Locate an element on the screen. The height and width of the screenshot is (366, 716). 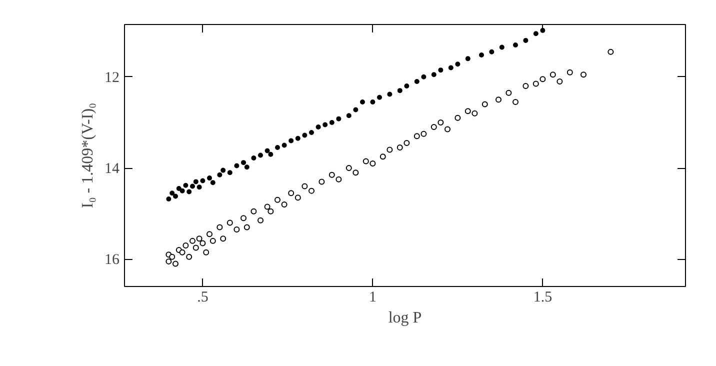
y-tick-label: 14 is located at coordinates (112, 169).